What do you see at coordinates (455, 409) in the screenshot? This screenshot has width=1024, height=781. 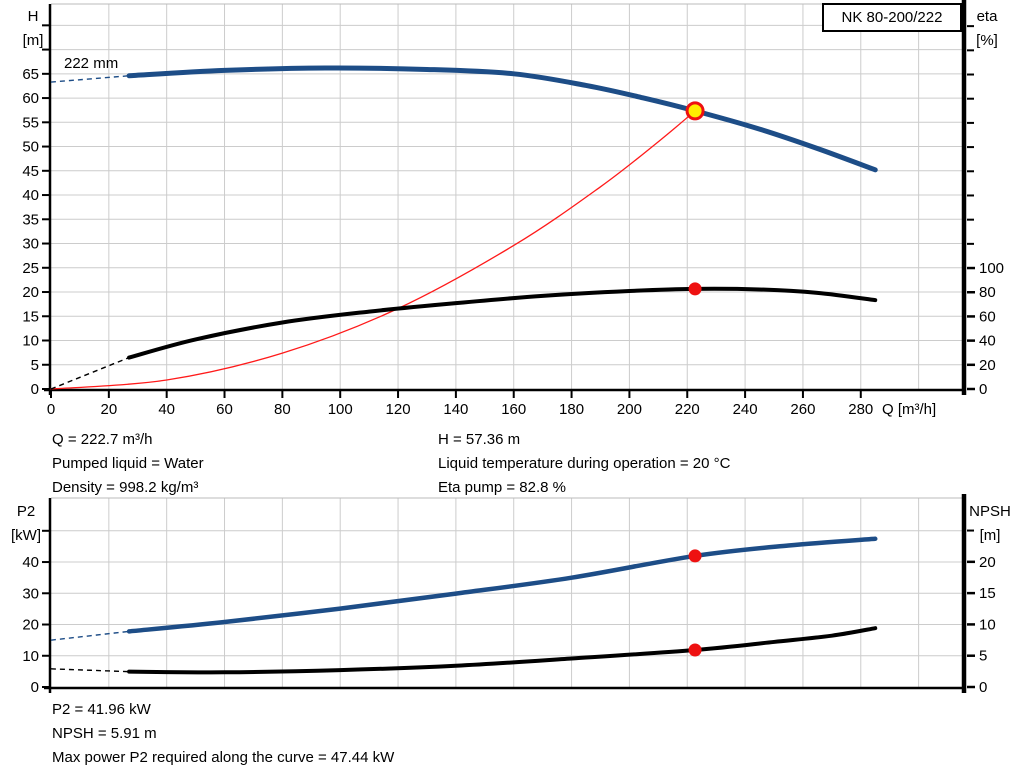 I see `tick-label: 140` at bounding box center [455, 409].